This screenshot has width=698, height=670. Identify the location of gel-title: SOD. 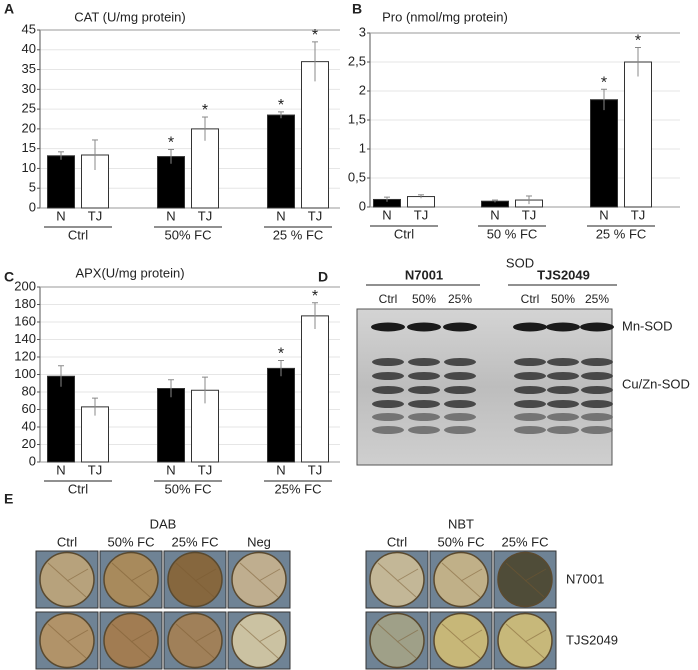
(520, 262).